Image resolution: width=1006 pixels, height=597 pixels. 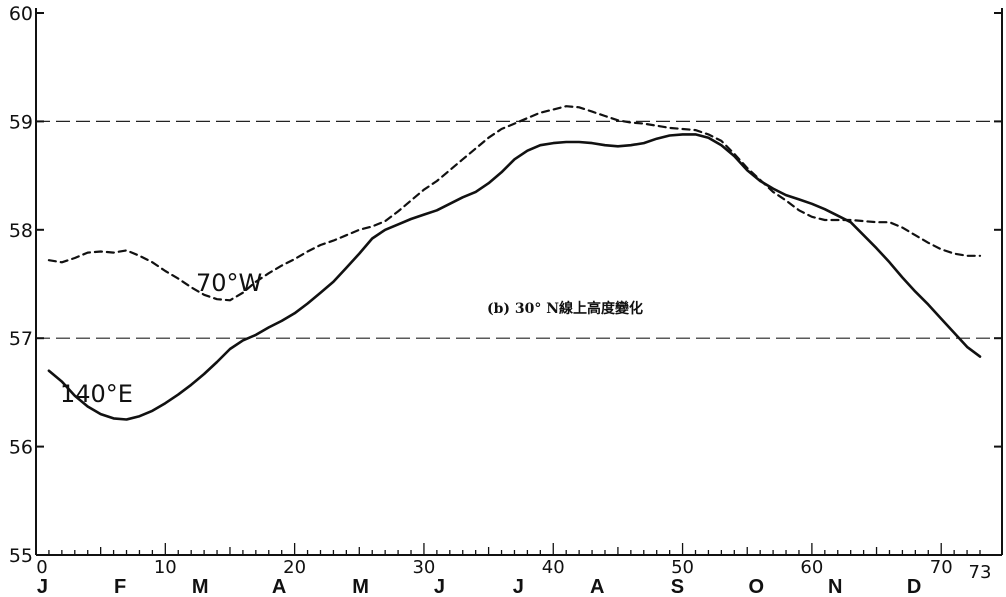 What do you see at coordinates (423, 567) in the screenshot?
I see `x-tick-label: 30` at bounding box center [423, 567].